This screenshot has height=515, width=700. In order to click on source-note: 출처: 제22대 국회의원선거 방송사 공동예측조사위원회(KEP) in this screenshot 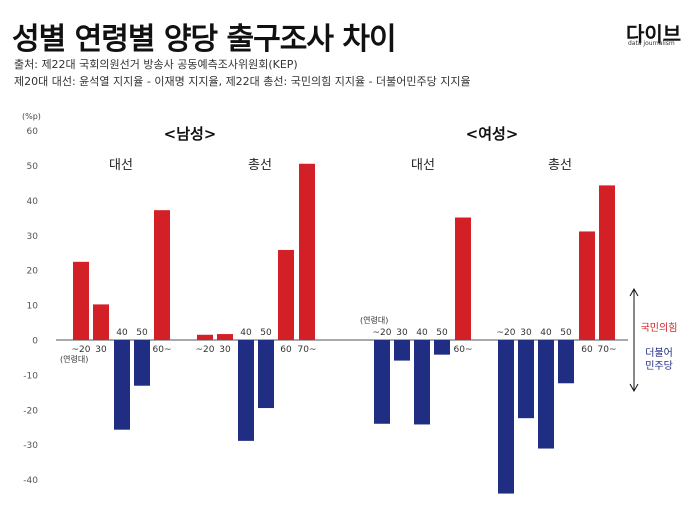, I will do `click(156, 64)`.